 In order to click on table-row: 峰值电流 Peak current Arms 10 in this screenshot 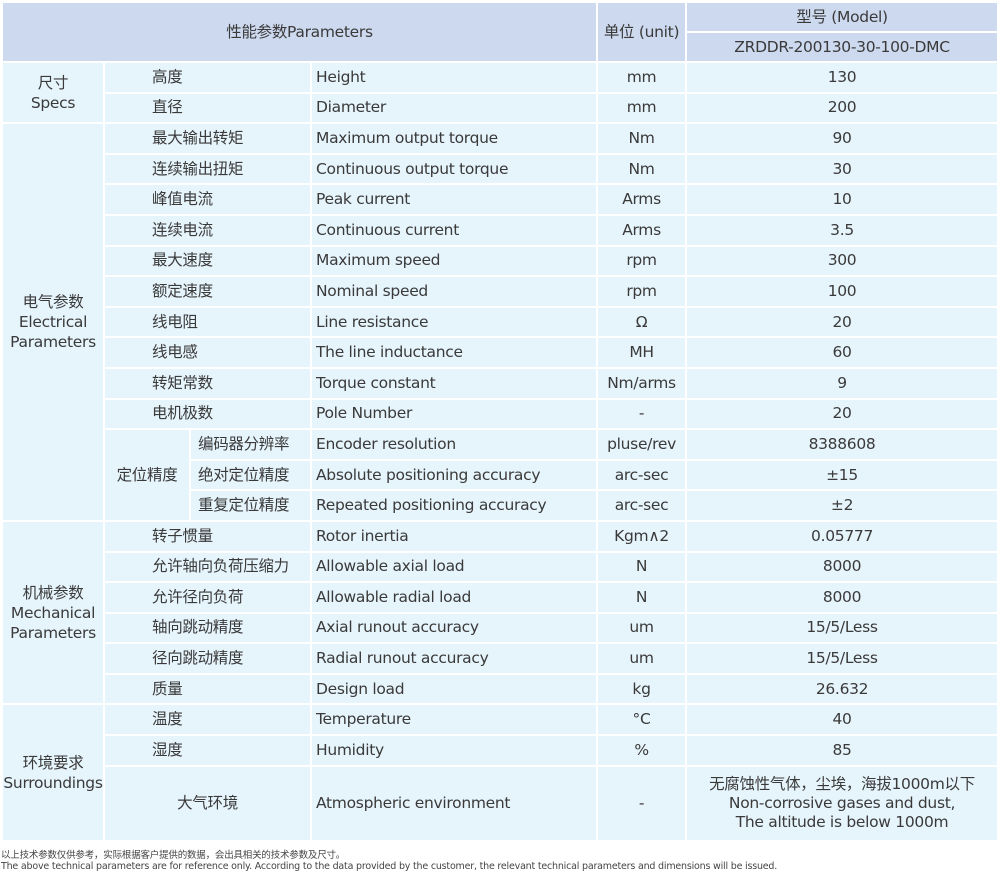, I will do `click(500, 199)`.